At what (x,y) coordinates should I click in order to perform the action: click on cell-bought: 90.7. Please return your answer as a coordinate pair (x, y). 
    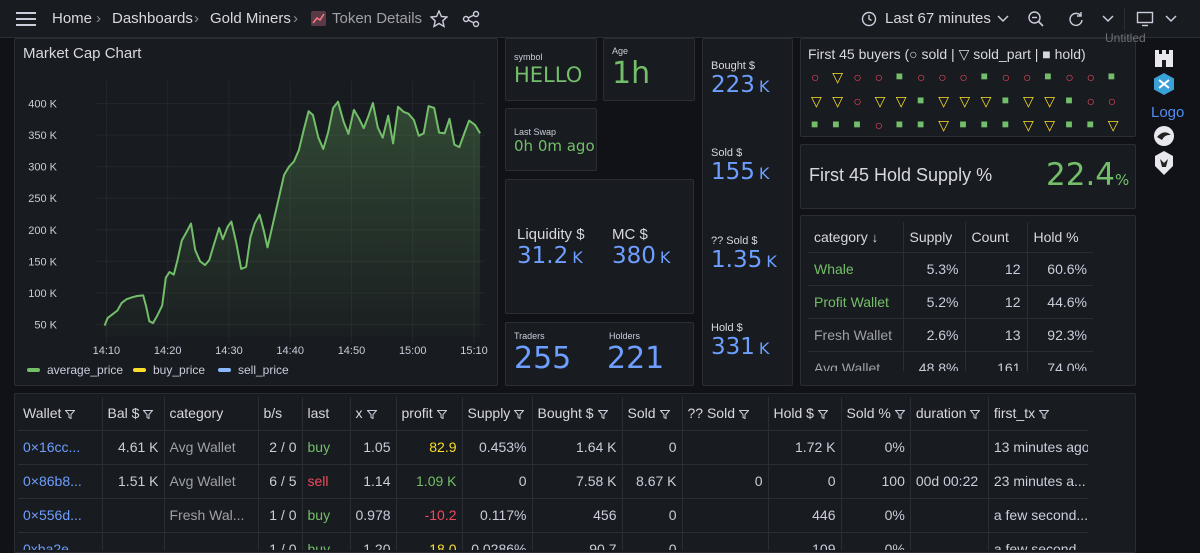
    Looking at the image, I should click on (576, 540).